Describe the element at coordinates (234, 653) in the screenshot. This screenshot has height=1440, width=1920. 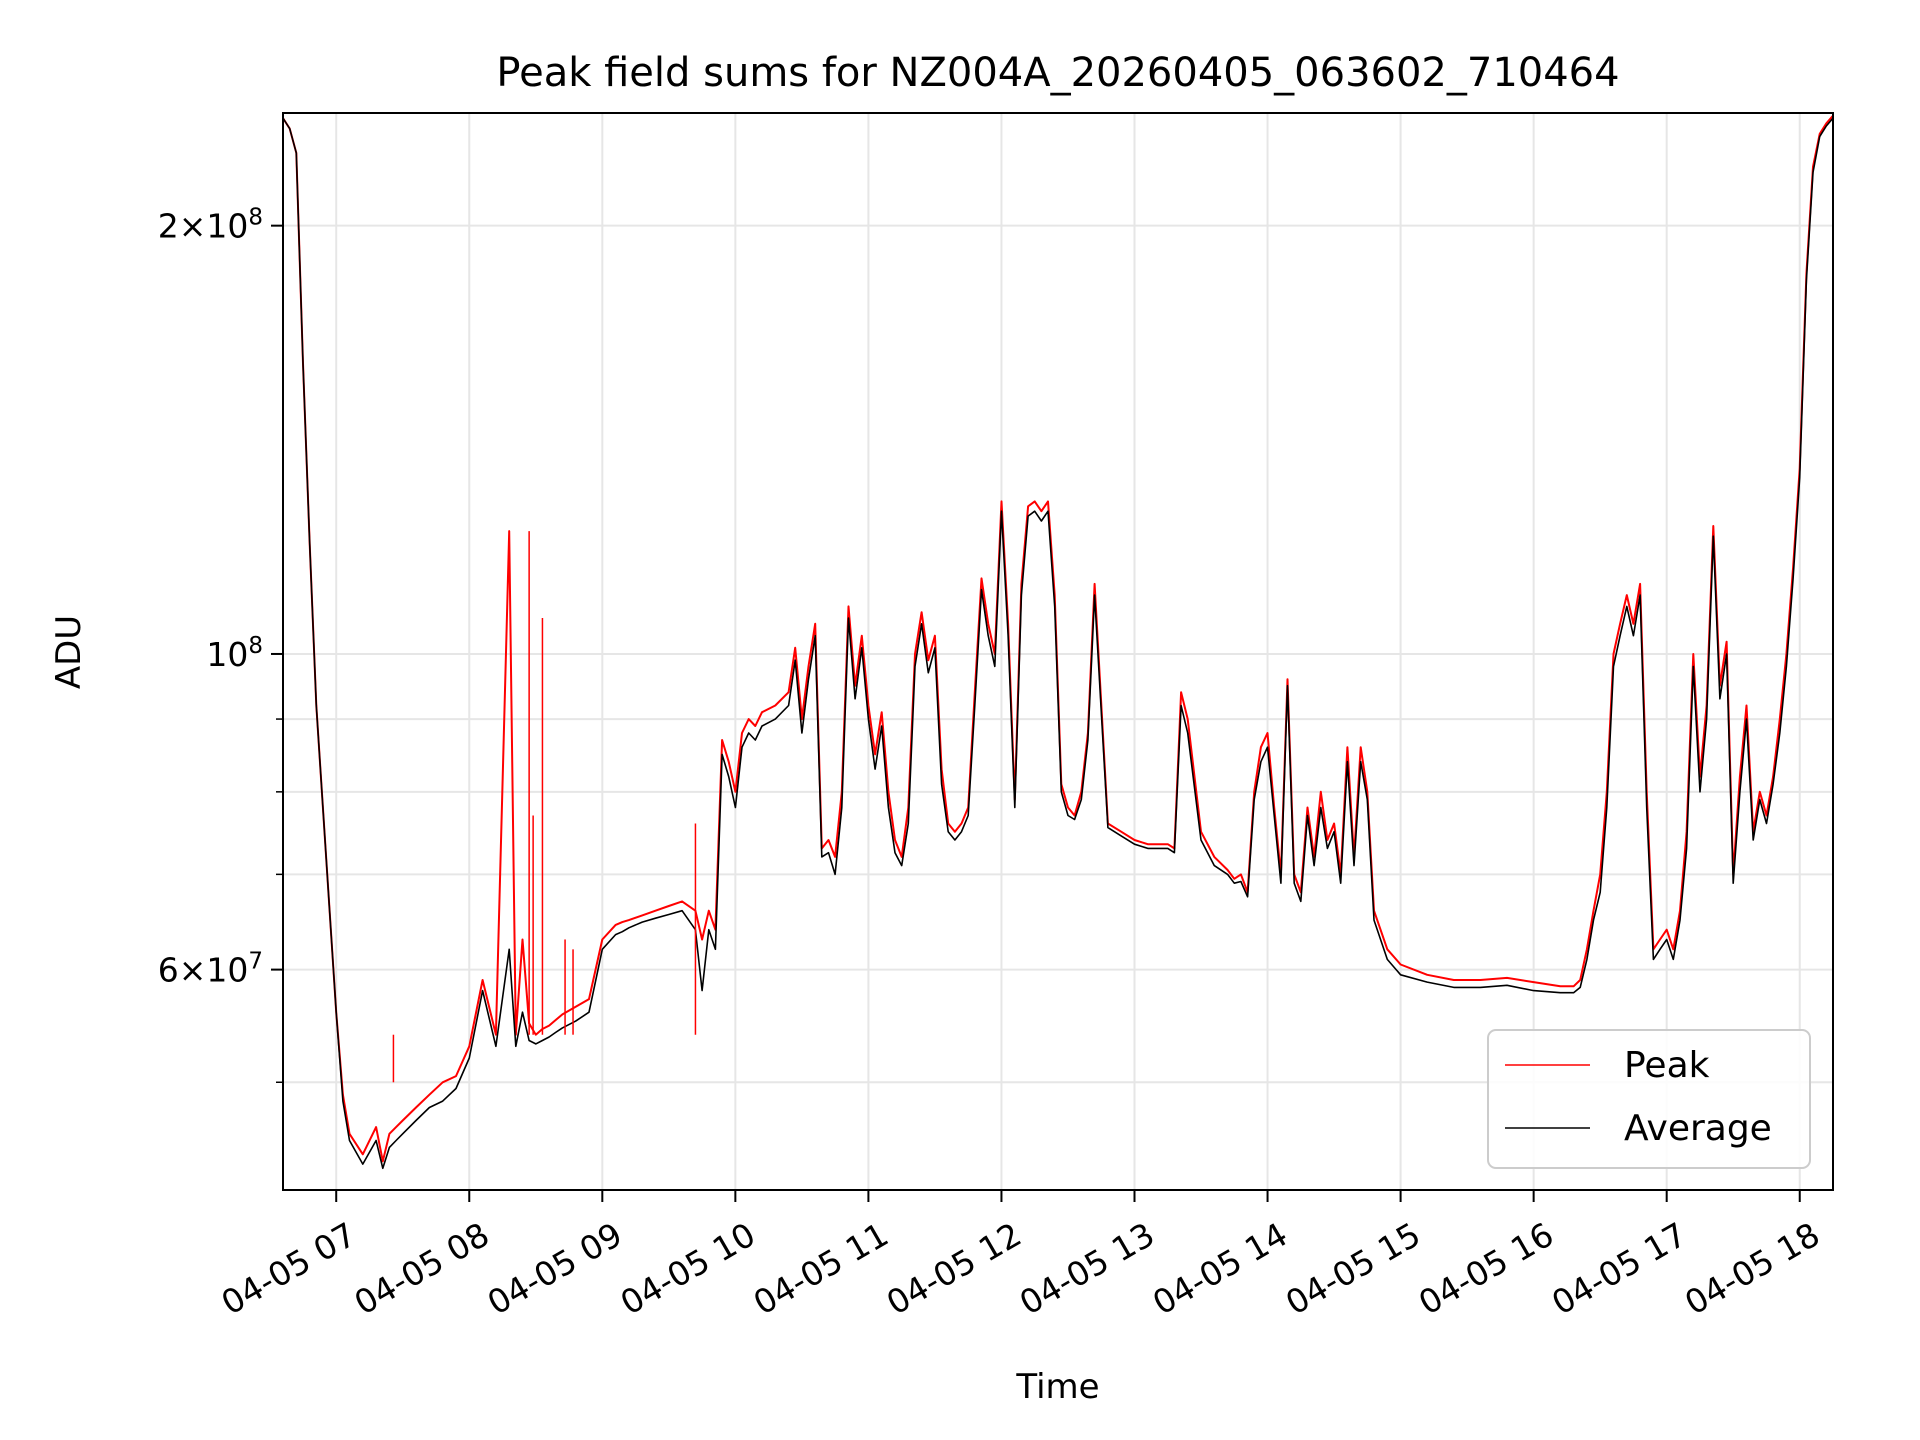
I see `y-tick-label: 108` at that location.